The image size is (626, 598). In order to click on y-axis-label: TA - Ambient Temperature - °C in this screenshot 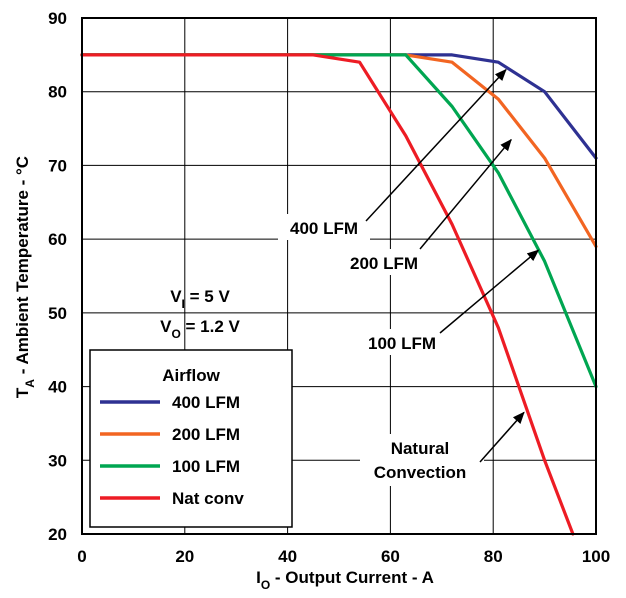, I will do `click(25, 277)`.